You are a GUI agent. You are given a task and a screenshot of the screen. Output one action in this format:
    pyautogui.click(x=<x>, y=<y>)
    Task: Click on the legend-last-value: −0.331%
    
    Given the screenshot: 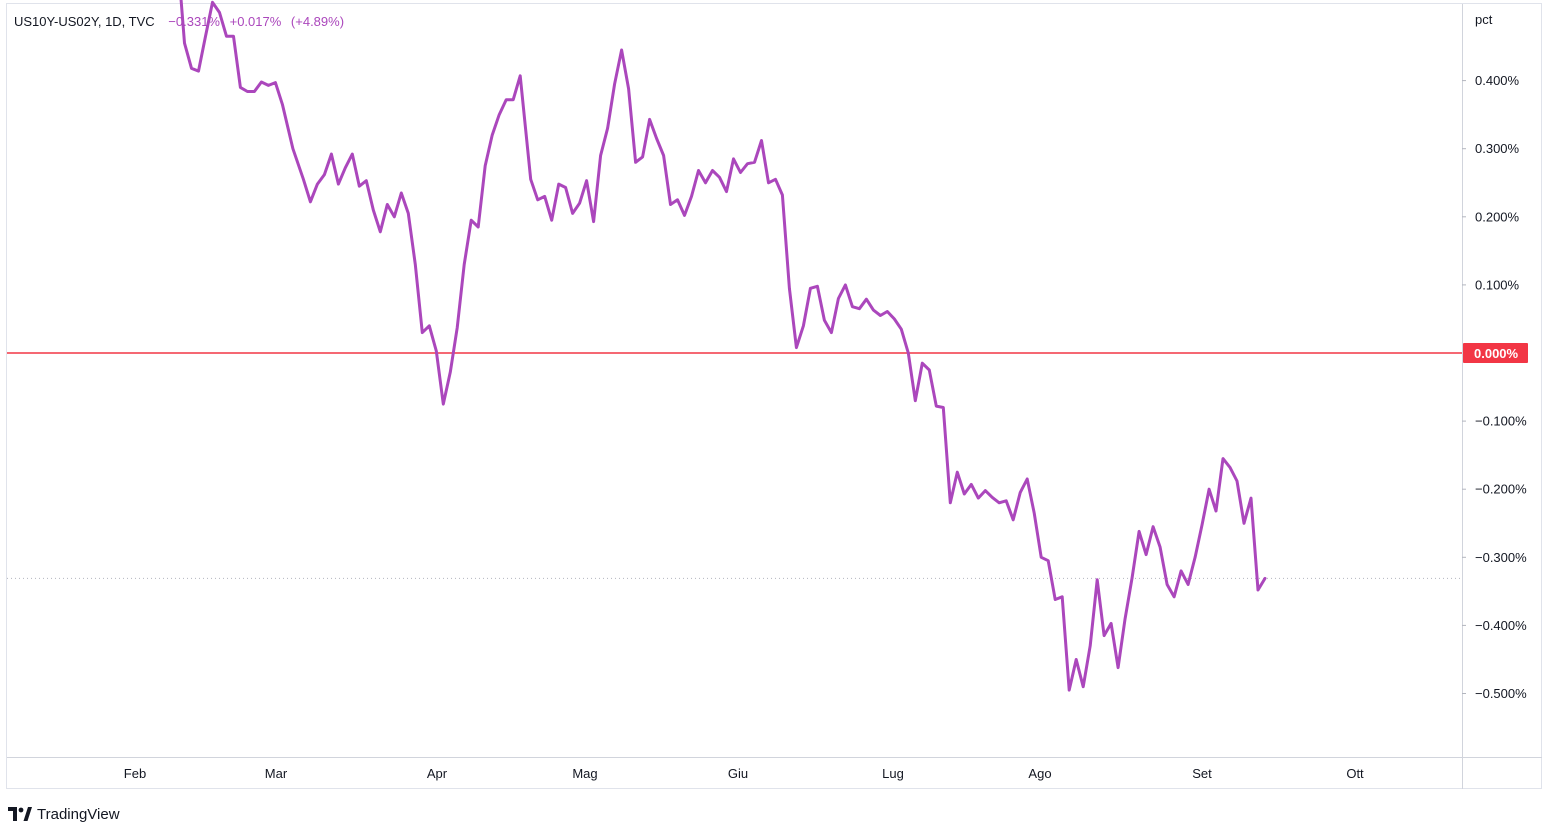 What is the action you would take?
    pyautogui.click(x=194, y=21)
    